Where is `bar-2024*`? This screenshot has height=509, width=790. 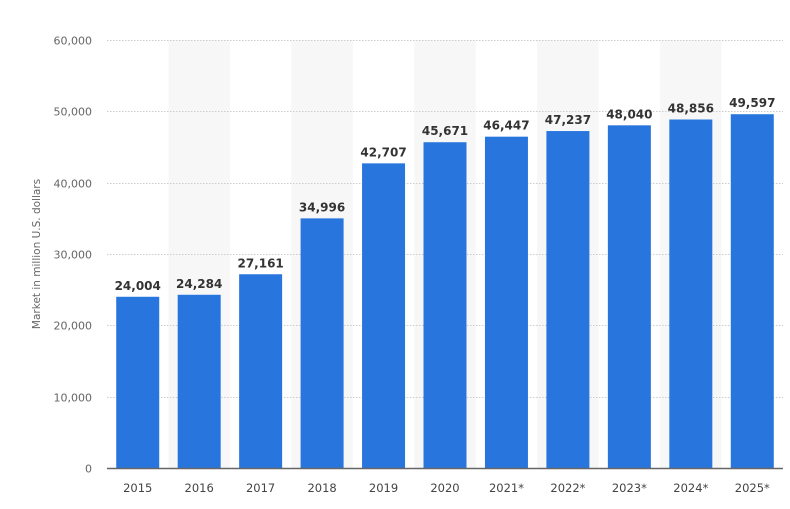 bar-2024* is located at coordinates (691, 293).